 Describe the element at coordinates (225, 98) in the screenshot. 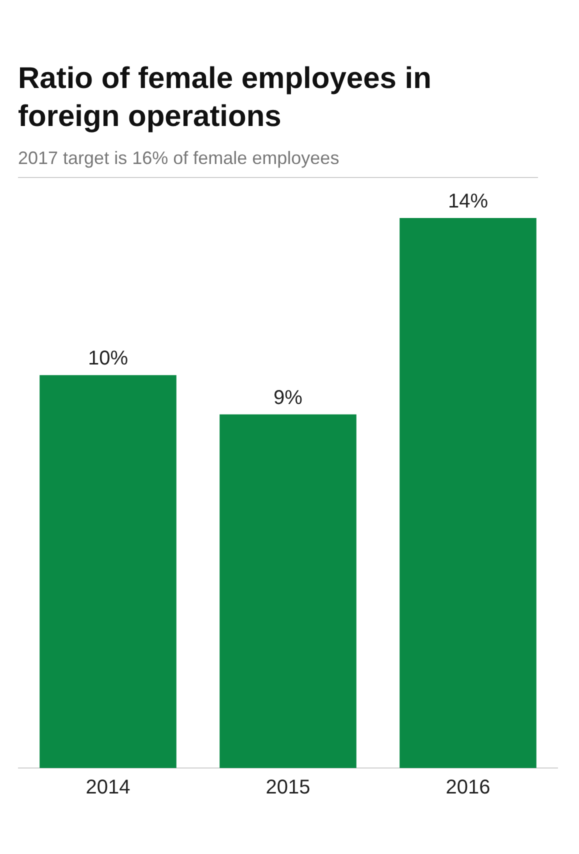

I see `chart-title: Ratio of female employees in foreign operations` at that location.